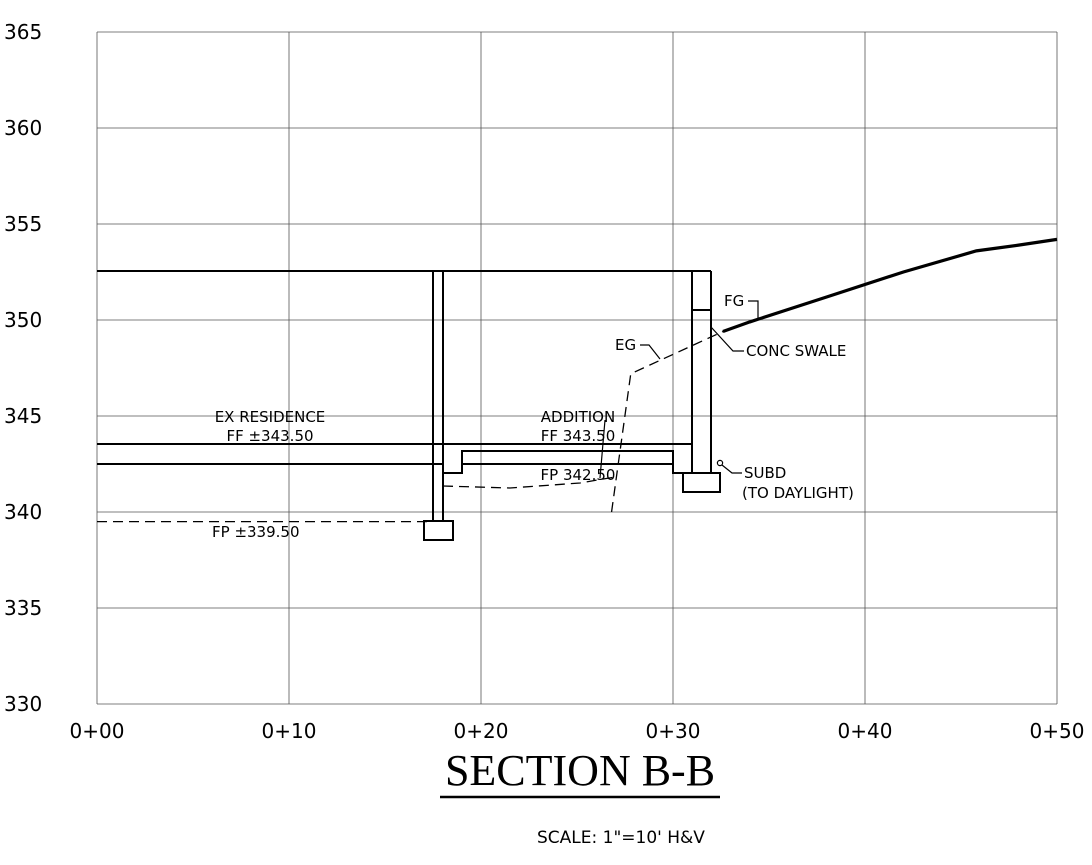 This screenshot has width=1092, height=865. Describe the element at coordinates (578, 475) in the screenshot. I see `addition-fp-label: FP 342.50` at that location.